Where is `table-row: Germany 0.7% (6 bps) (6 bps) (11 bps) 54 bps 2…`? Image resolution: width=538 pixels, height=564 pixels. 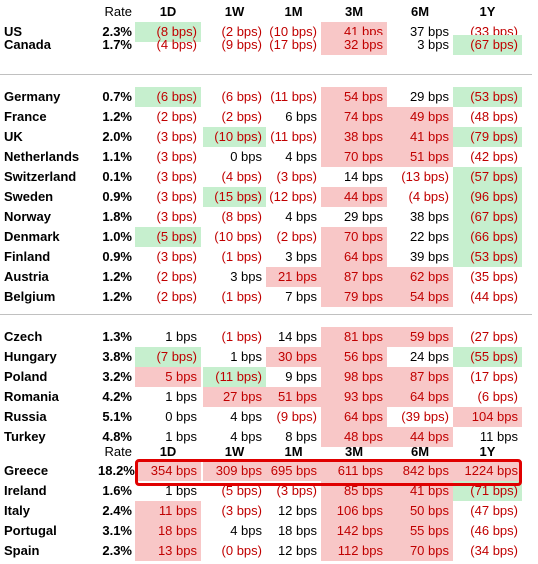
table-row: Germany 0.7% (6 bps) (6 bps) (11 bps) 54 bps 2… is located at coordinates (269, 97).